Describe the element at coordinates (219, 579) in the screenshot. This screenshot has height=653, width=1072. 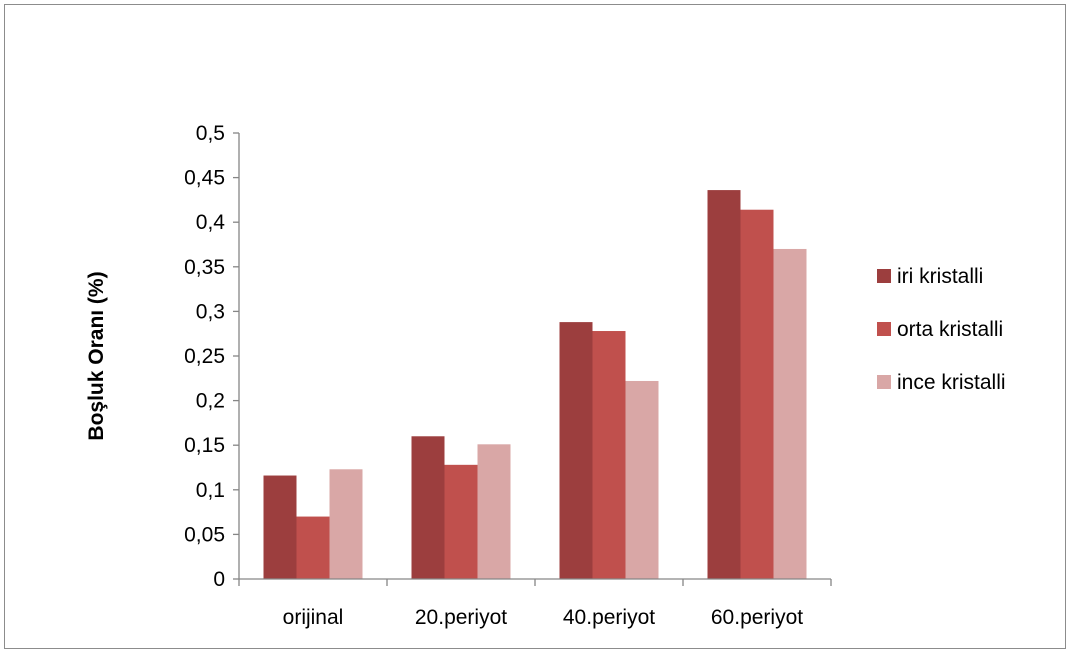
I see `y-tick-label: 0` at that location.